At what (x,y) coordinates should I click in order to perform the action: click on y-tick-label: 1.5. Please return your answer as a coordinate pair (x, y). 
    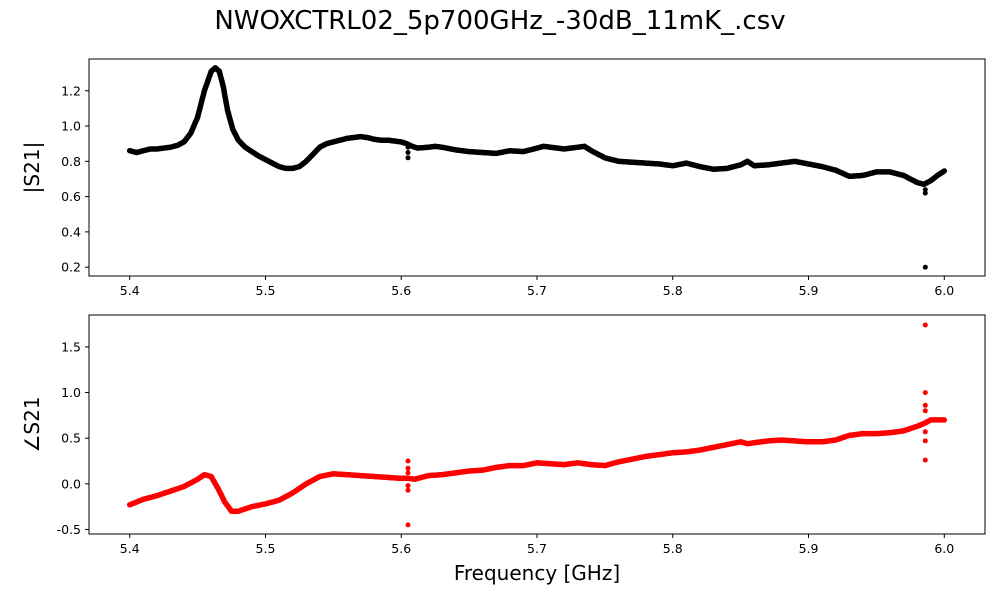
    Looking at the image, I should click on (71, 346).